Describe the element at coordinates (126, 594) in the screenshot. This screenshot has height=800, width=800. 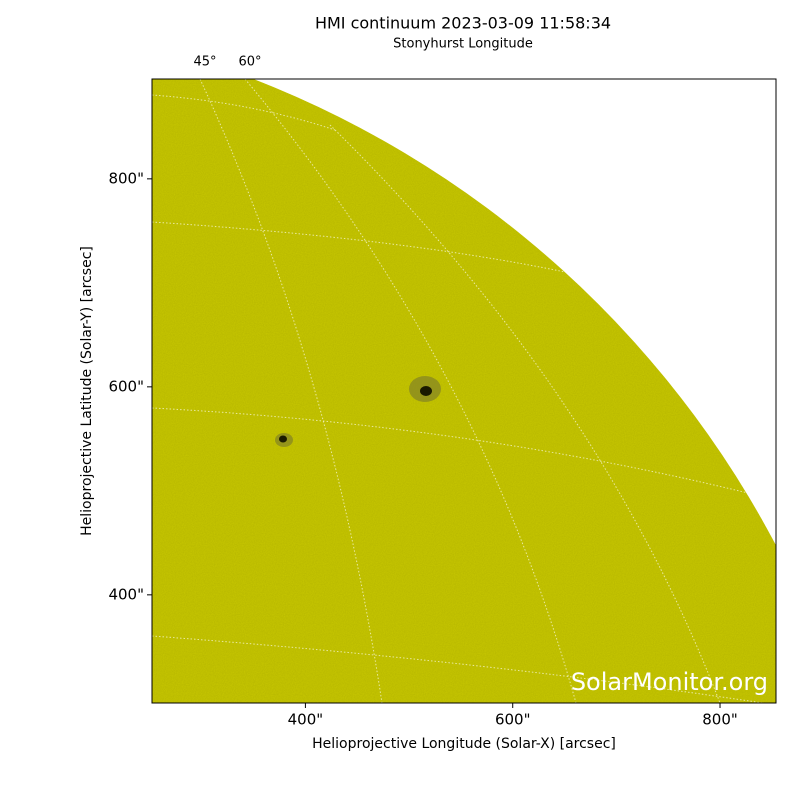
I see `y-tick-label: 400"` at that location.